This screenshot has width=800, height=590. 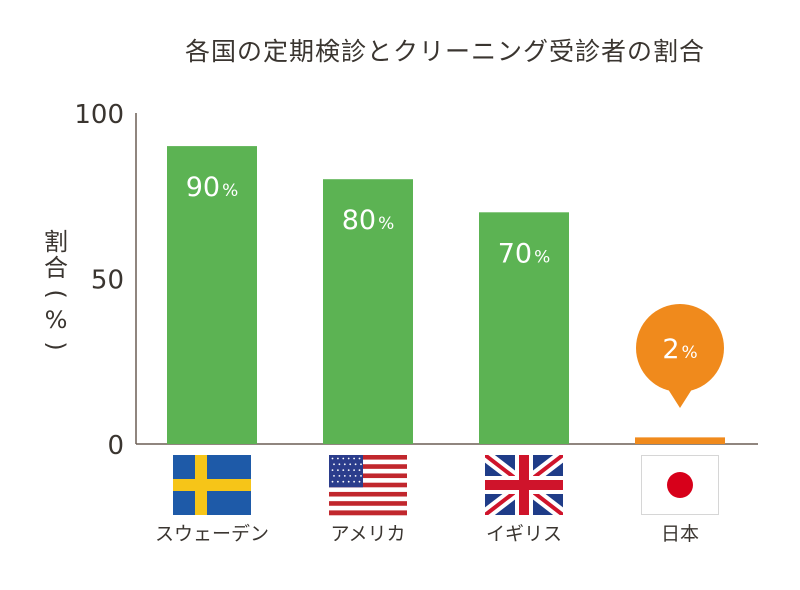 What do you see at coordinates (212, 534) in the screenshot?
I see `x-tick-label: スウェーデン` at bounding box center [212, 534].